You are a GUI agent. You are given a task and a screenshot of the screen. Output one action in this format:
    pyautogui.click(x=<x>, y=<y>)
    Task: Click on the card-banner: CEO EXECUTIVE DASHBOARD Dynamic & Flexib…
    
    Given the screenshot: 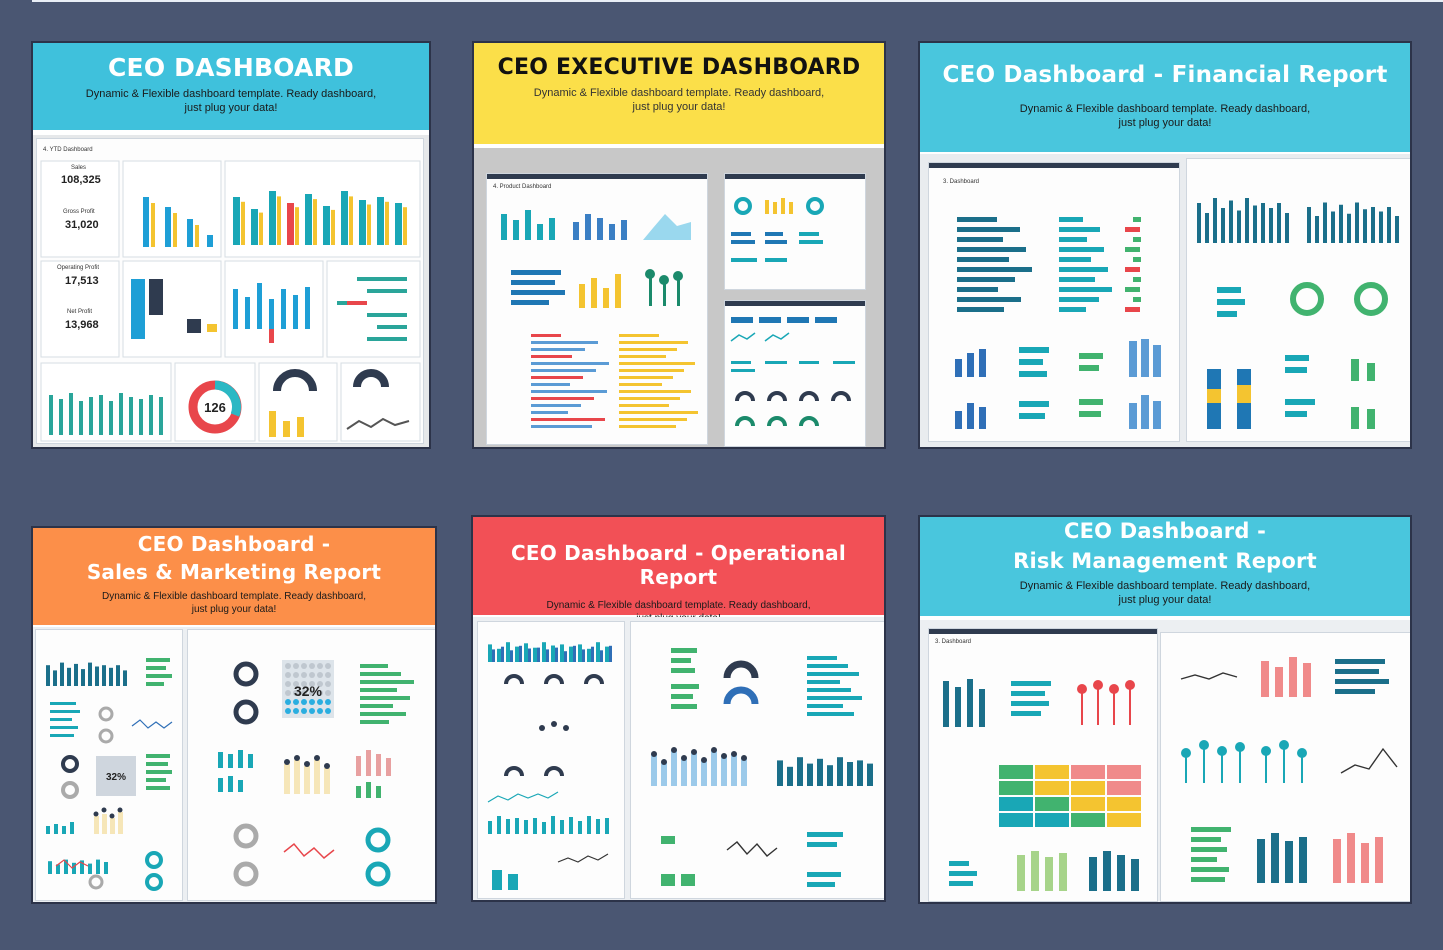 What is the action you would take?
    pyautogui.click(x=679, y=93)
    